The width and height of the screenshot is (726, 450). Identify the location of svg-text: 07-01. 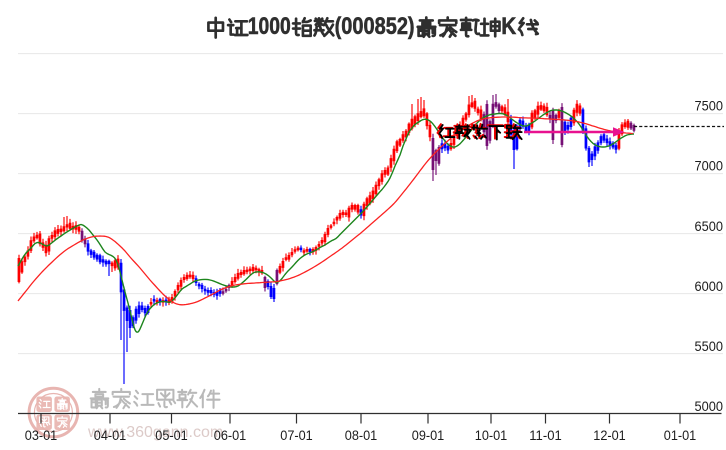
(296, 435).